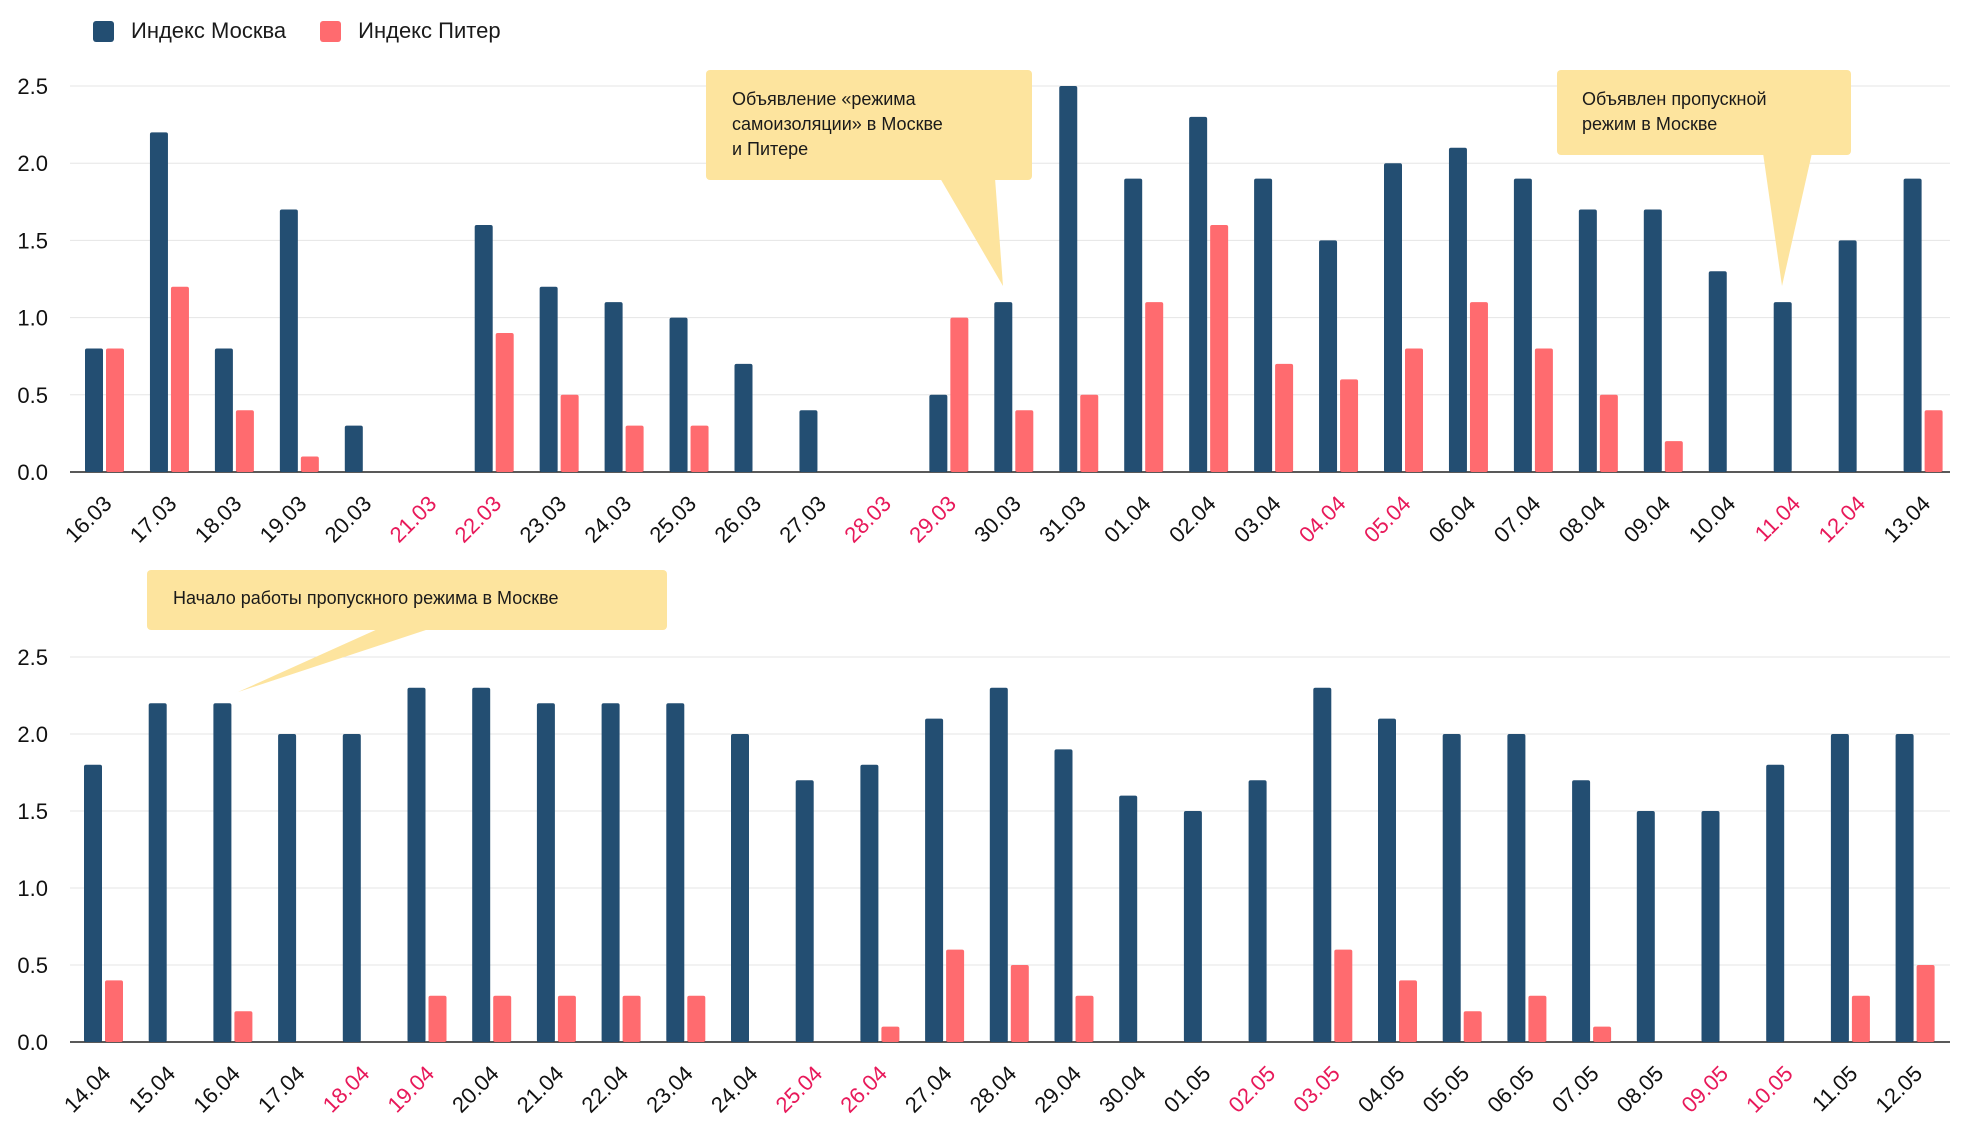  What do you see at coordinates (1582, 519) in the screenshot?
I see `chart1-xtick-label: 08.04` at bounding box center [1582, 519].